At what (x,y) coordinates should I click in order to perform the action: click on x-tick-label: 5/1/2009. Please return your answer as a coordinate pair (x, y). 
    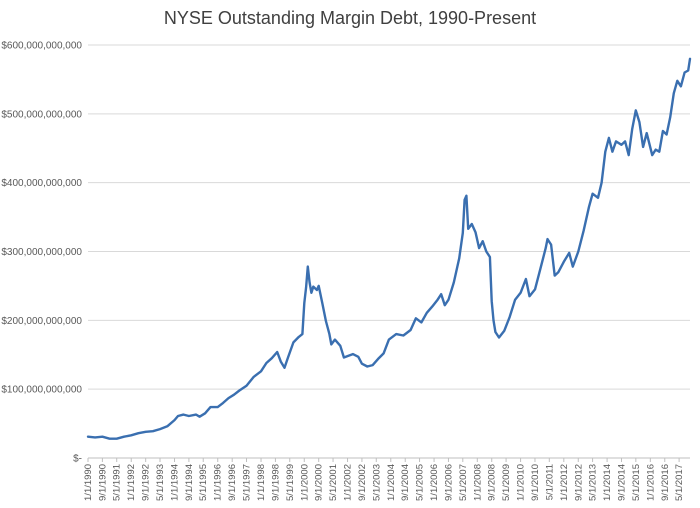
    Looking at the image, I should click on (506, 482).